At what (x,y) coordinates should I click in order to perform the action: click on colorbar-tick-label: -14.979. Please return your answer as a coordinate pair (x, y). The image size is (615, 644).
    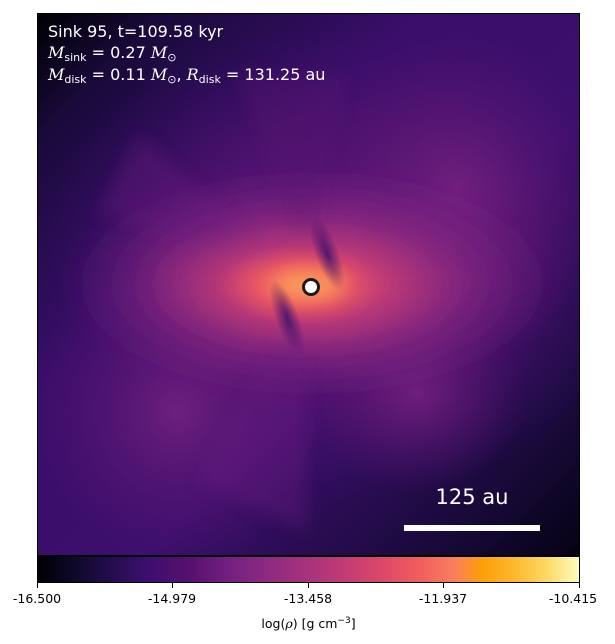
    Looking at the image, I should click on (172, 598).